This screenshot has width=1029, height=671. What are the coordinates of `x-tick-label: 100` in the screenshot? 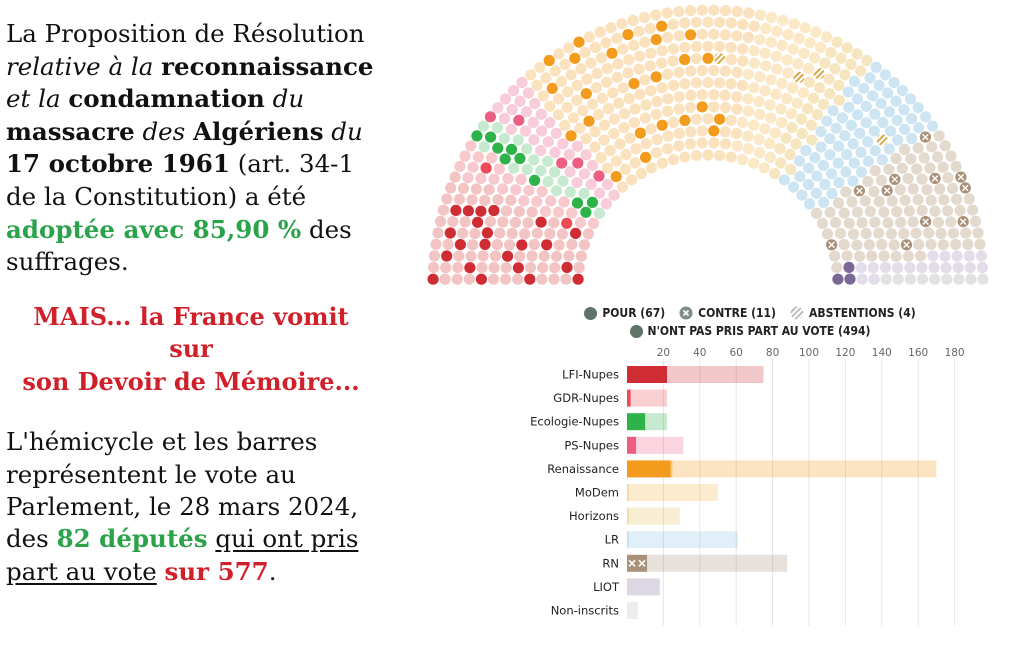 It's located at (809, 353).